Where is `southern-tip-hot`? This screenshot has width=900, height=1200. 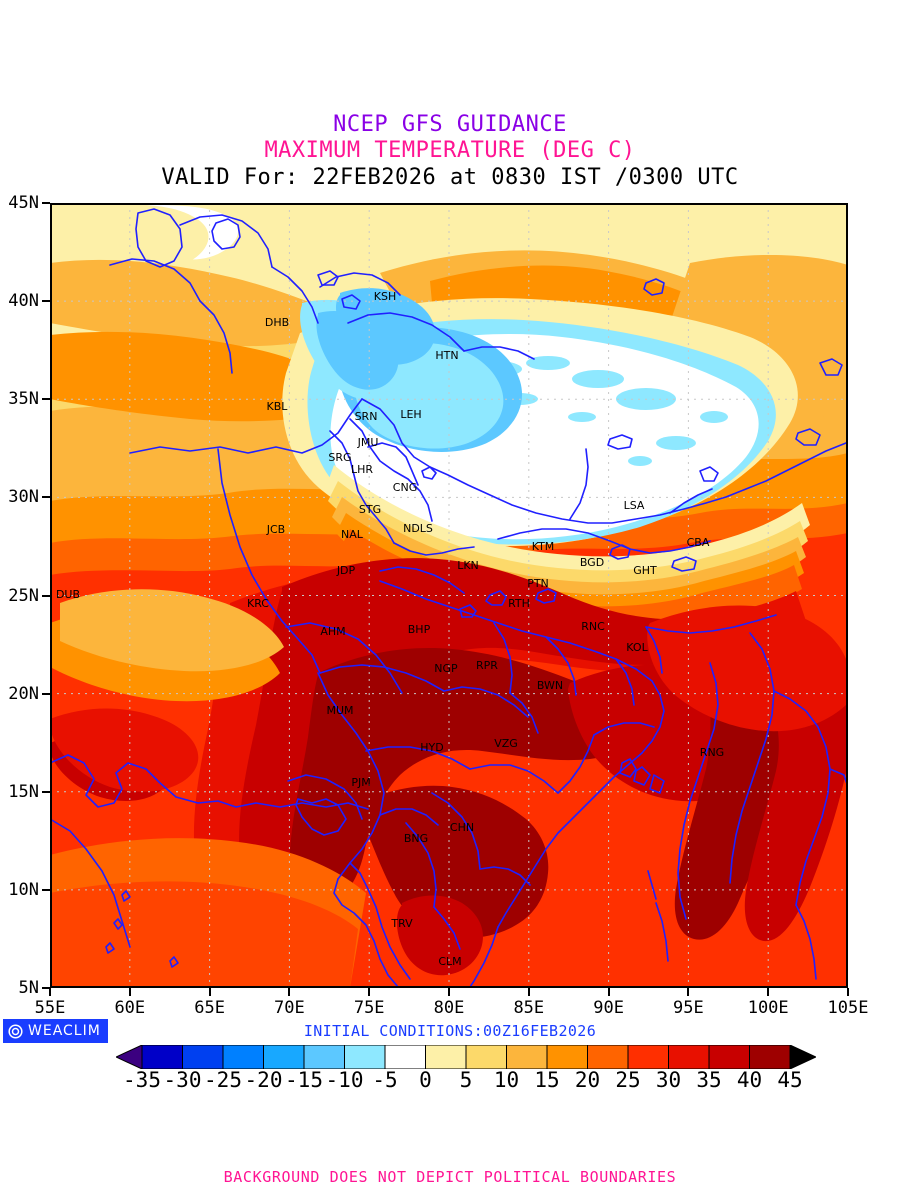 southern-tip-hot is located at coordinates (440, 935).